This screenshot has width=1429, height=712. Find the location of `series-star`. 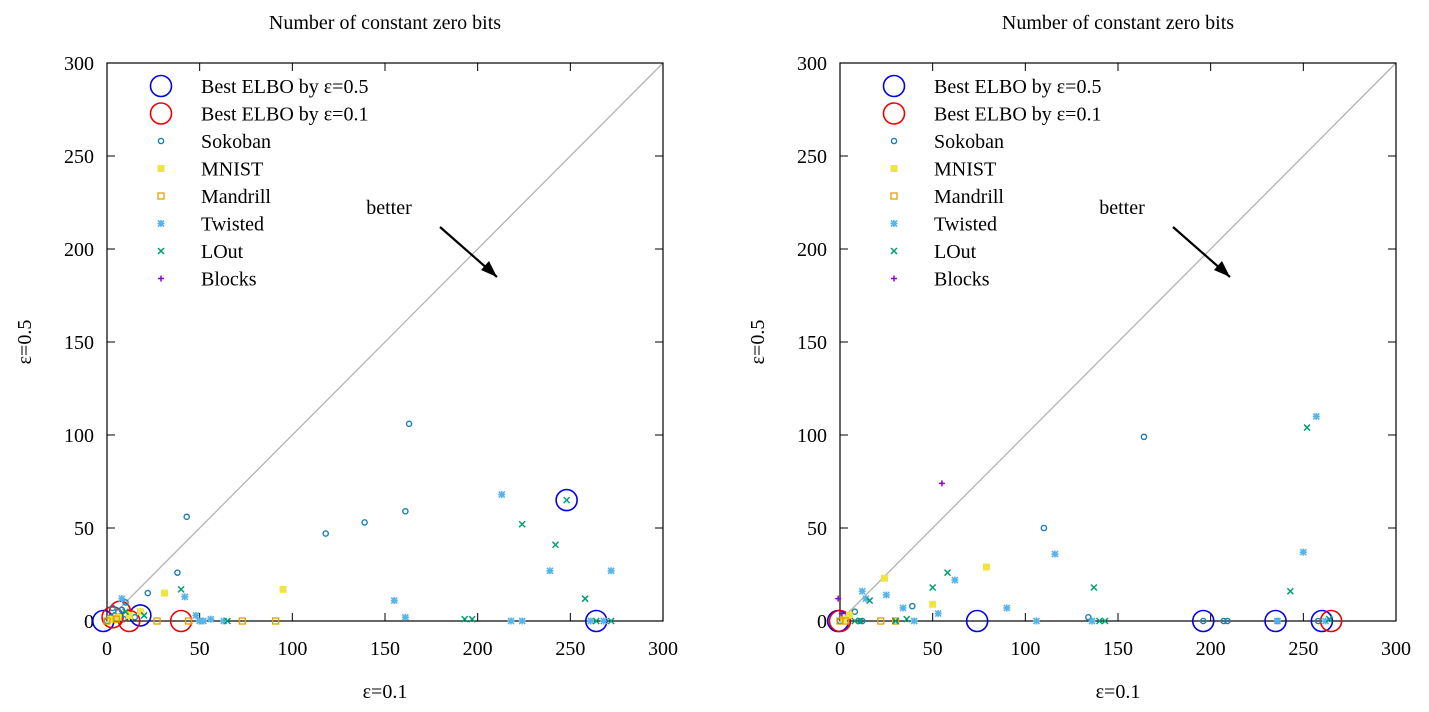

series-star is located at coordinates (366, 557).